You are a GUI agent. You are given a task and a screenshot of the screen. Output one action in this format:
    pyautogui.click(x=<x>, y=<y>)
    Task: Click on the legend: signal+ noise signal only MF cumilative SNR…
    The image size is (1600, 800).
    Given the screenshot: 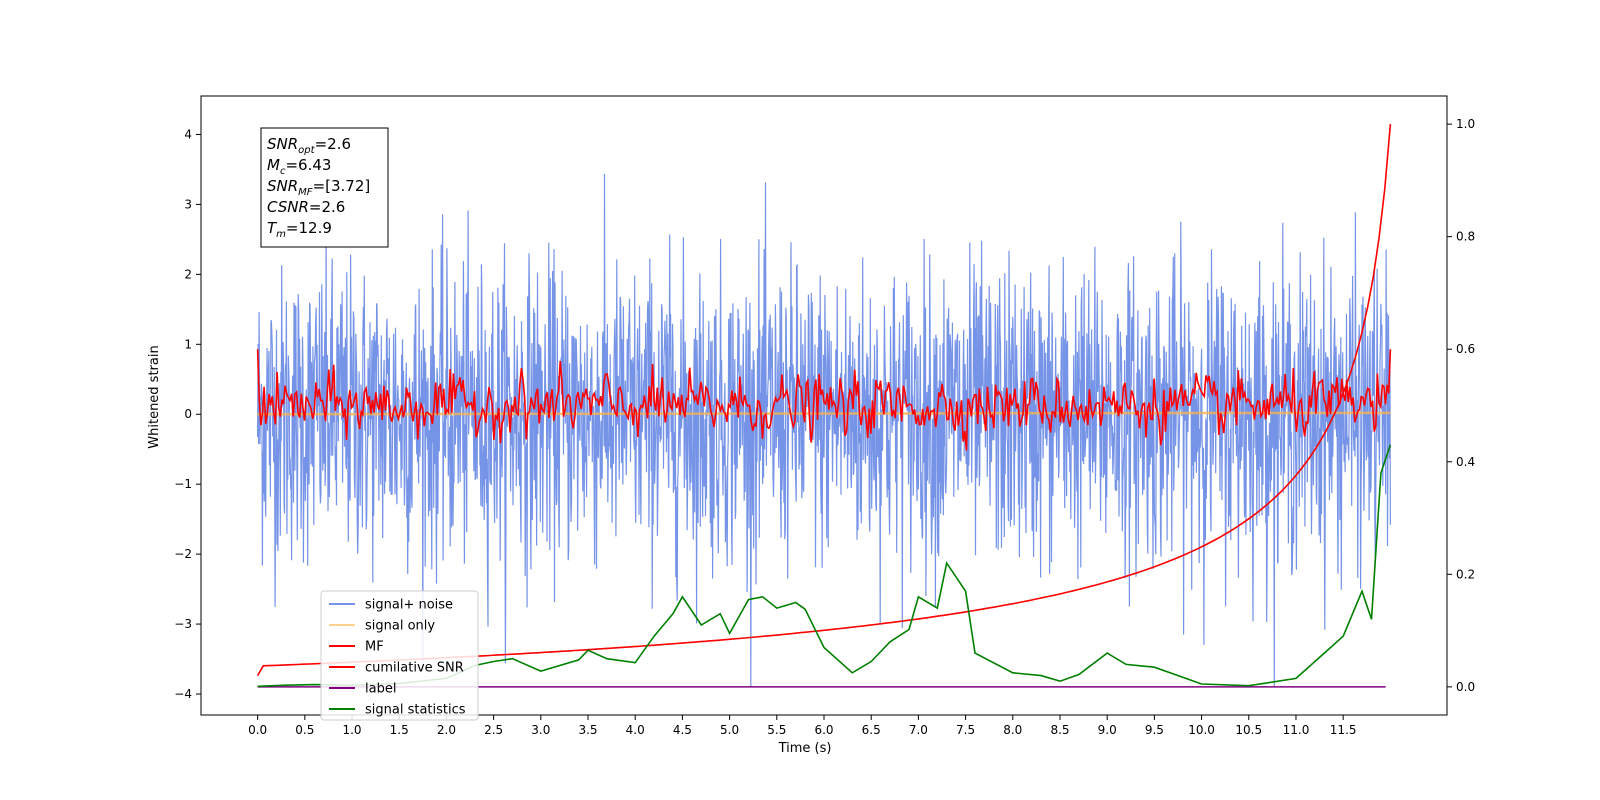 What is the action you would take?
    pyautogui.click(x=399, y=655)
    